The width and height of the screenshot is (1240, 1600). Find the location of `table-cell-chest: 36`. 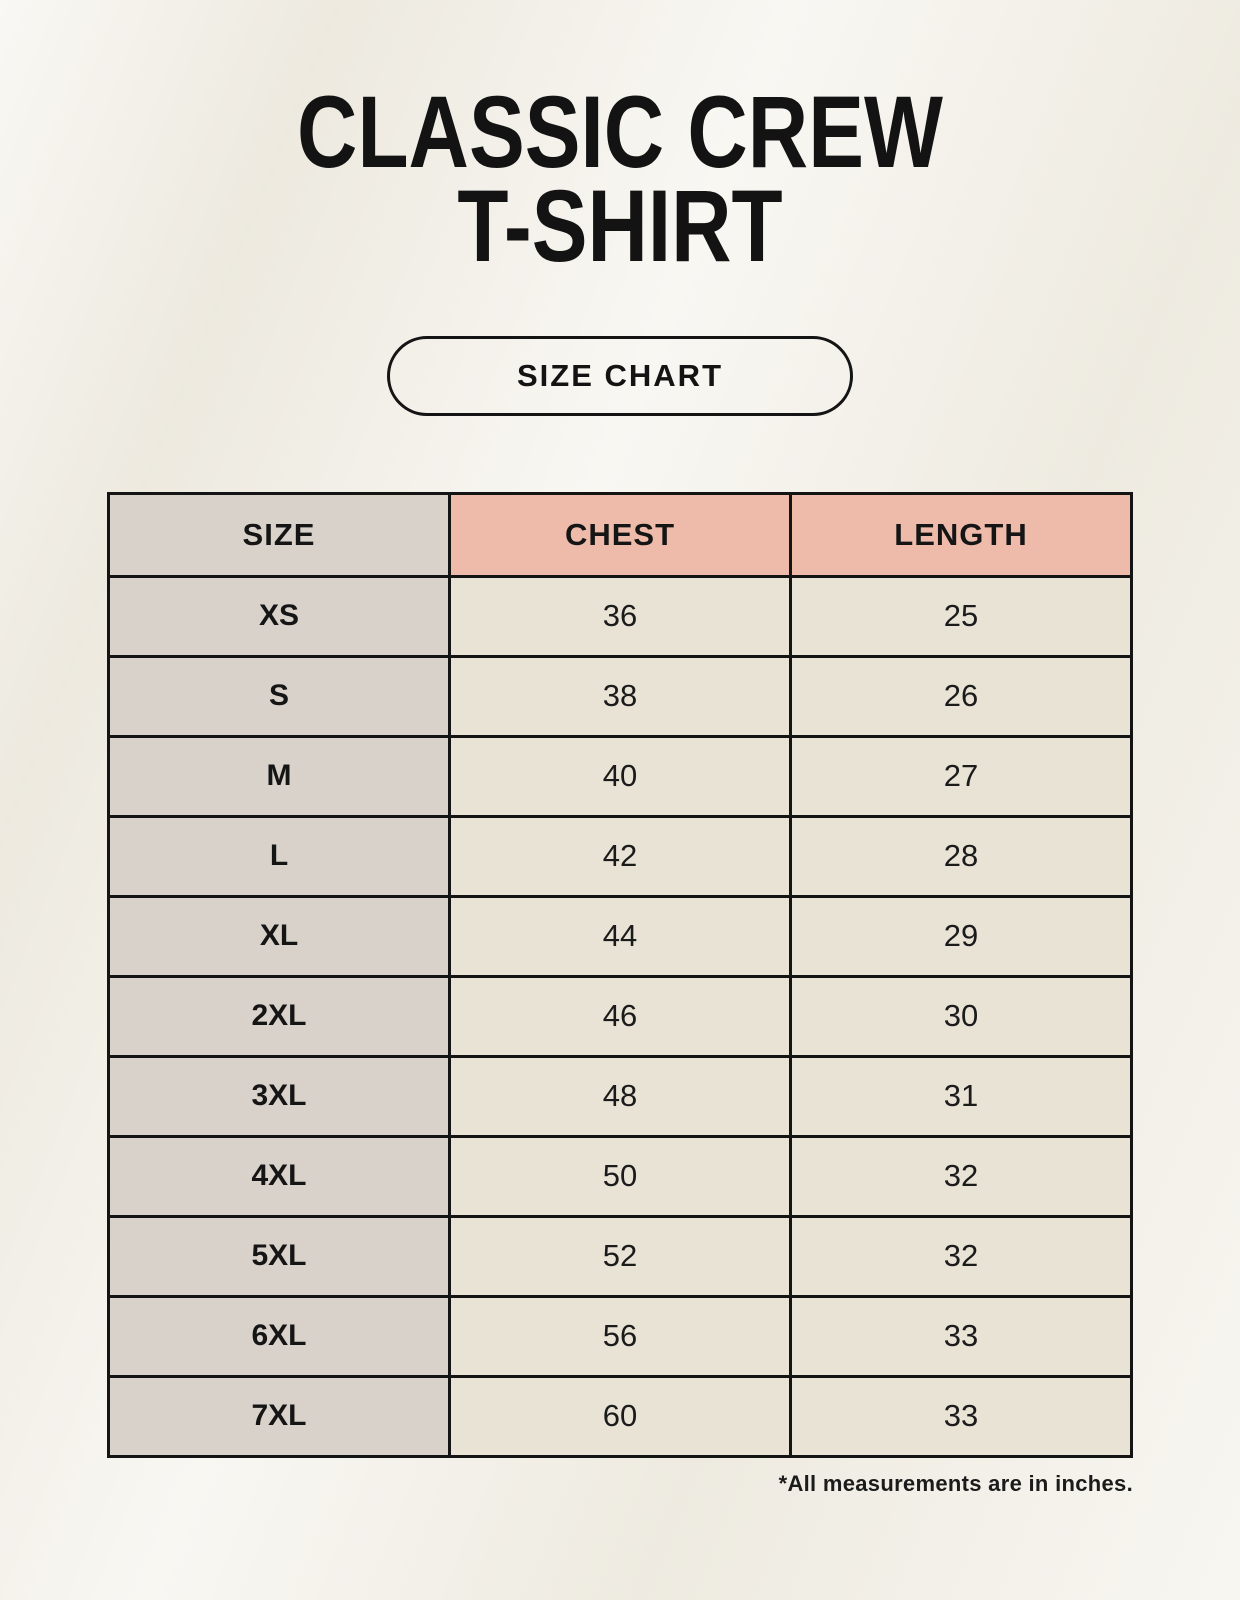

table-cell-chest: 36 is located at coordinates (620, 616).